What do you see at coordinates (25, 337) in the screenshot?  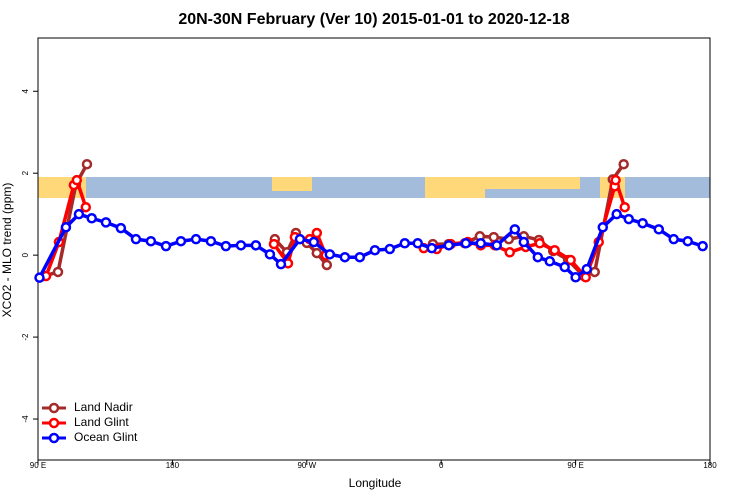 I see `y-tick-label: -2` at bounding box center [25, 337].